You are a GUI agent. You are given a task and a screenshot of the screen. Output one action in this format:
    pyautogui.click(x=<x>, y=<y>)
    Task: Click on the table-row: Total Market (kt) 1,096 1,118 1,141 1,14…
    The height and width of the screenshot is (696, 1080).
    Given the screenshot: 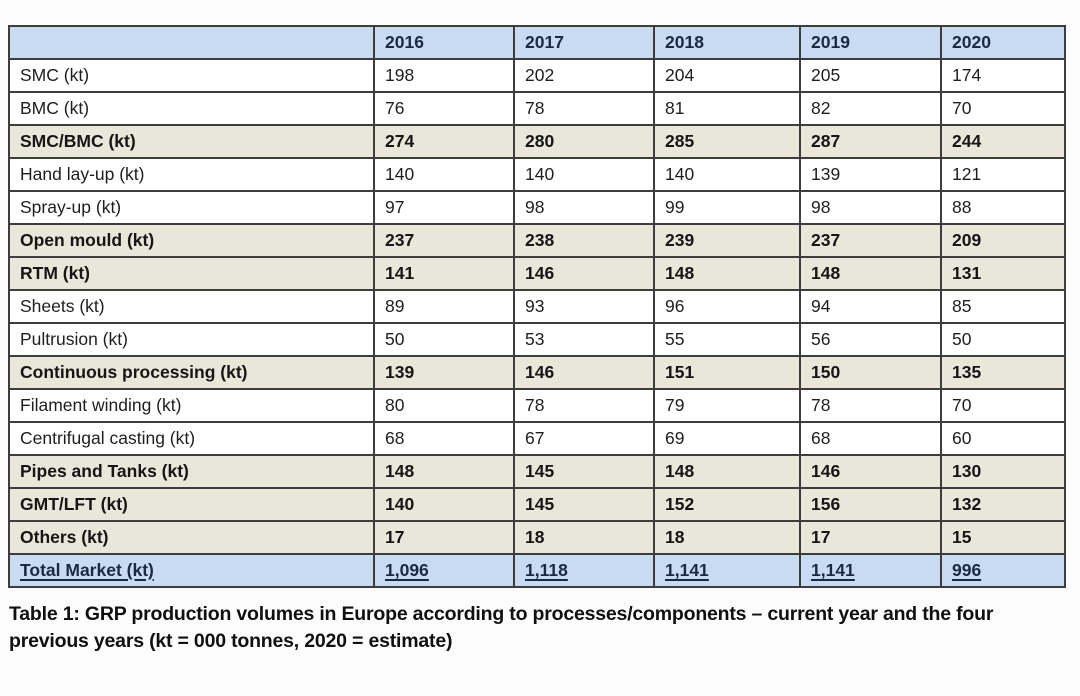 What is the action you would take?
    pyautogui.click(x=537, y=570)
    